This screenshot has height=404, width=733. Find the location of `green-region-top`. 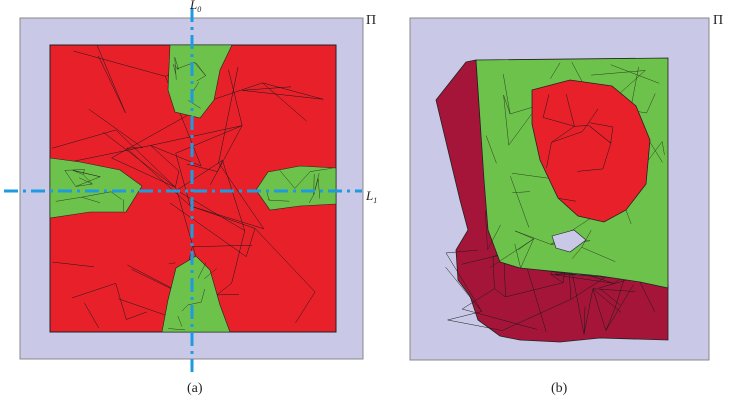

green-region-top is located at coordinates (200, 81).